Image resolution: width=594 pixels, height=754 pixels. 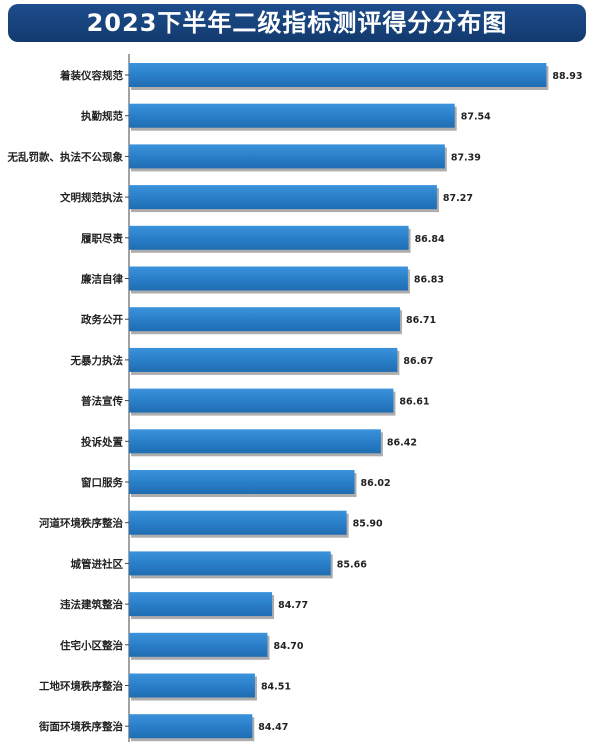 What do you see at coordinates (458, 198) in the screenshot?
I see `value-label: 87.27` at bounding box center [458, 198].